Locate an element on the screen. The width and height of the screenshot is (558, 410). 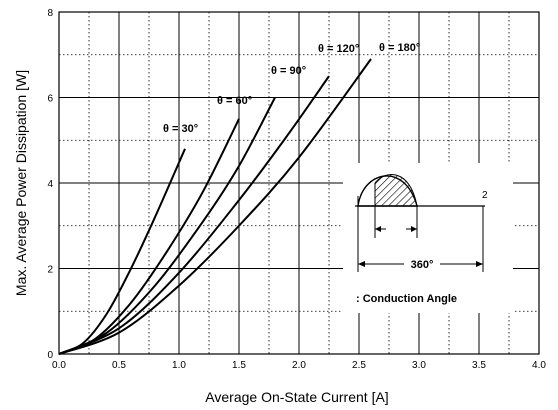
inset-label-2: 2 is located at coordinates (485, 195).